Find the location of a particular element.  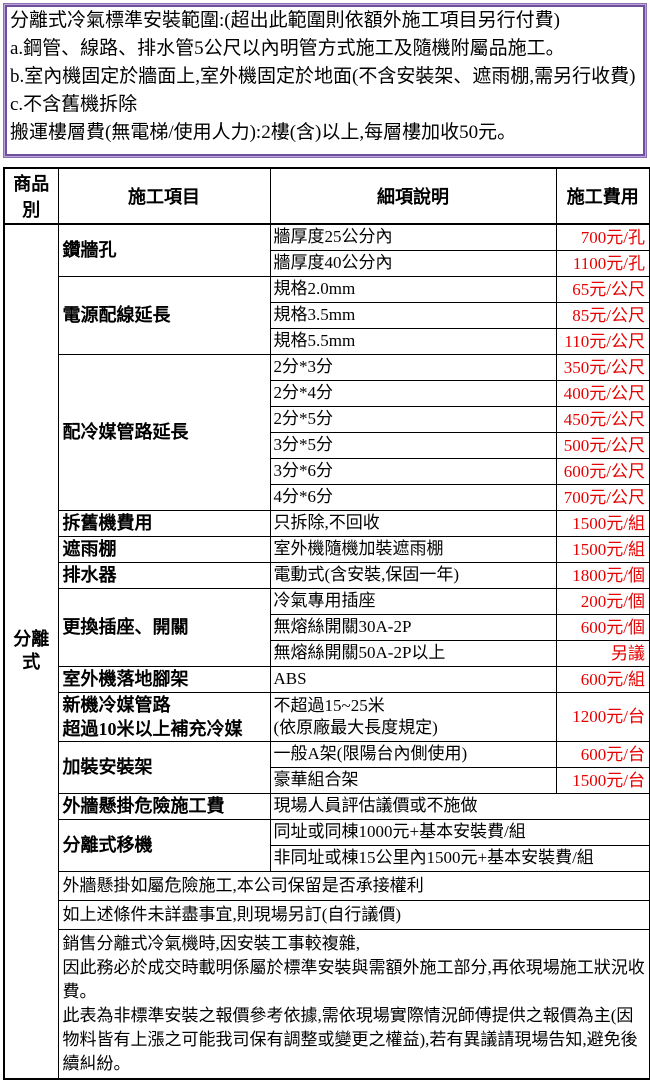

item-cell: 分離式移機 is located at coordinates (164, 845).